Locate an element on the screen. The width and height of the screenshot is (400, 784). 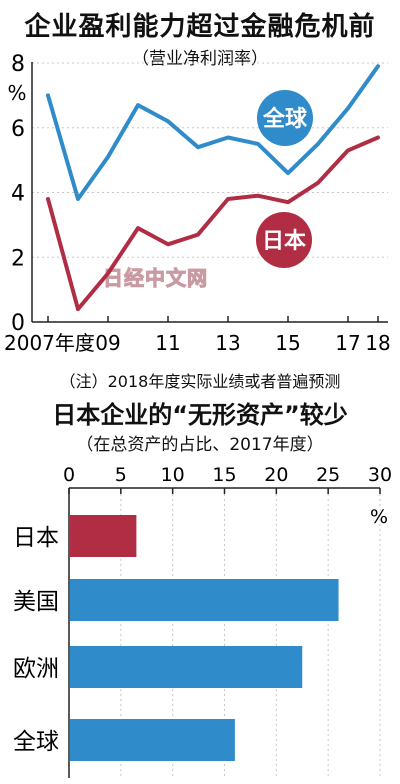
x-tick-label: 18 is located at coordinates (377, 343).